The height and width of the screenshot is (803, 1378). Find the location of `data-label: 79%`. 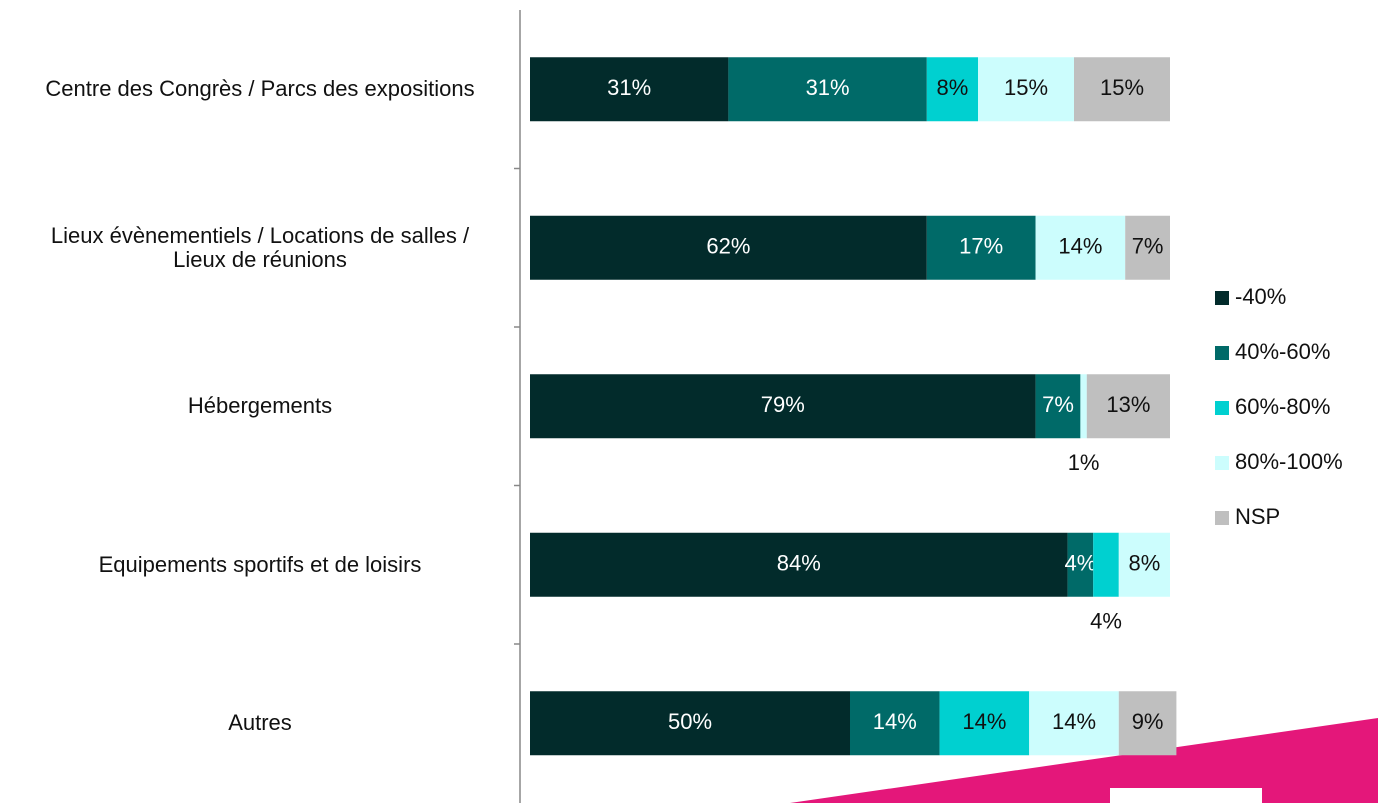

data-label: 79% is located at coordinates (783, 404).